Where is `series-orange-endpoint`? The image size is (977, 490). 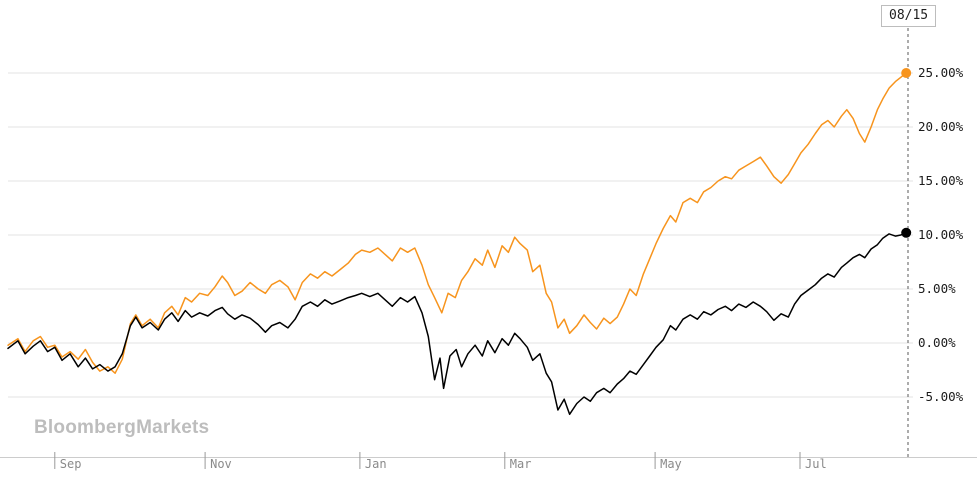 series-orange-endpoint is located at coordinates (906, 73).